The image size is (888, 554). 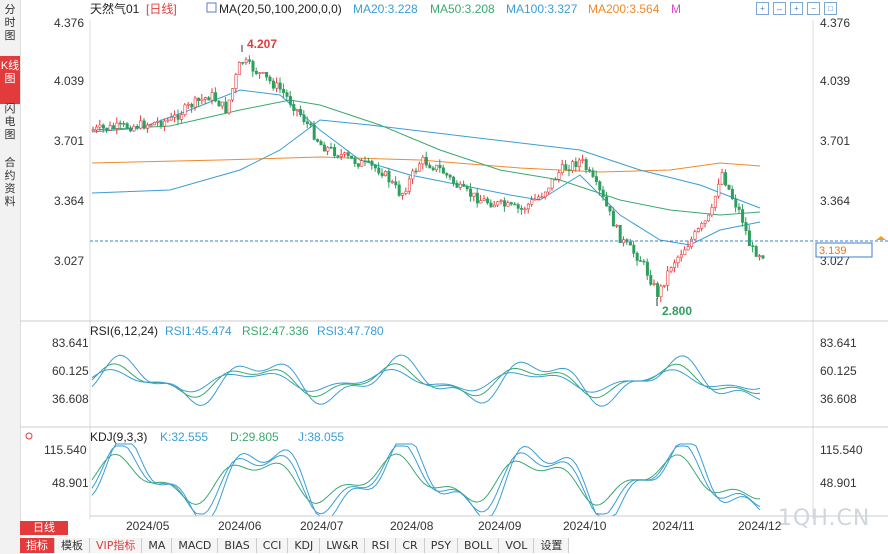 What do you see at coordinates (552, 545) in the screenshot?
I see `tab-settings: 设置` at bounding box center [552, 545].